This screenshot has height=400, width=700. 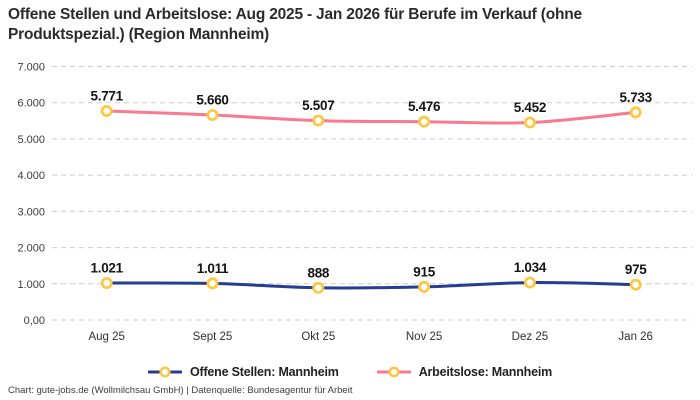 I want to click on data-point-label: 5.660, so click(x=212, y=100).